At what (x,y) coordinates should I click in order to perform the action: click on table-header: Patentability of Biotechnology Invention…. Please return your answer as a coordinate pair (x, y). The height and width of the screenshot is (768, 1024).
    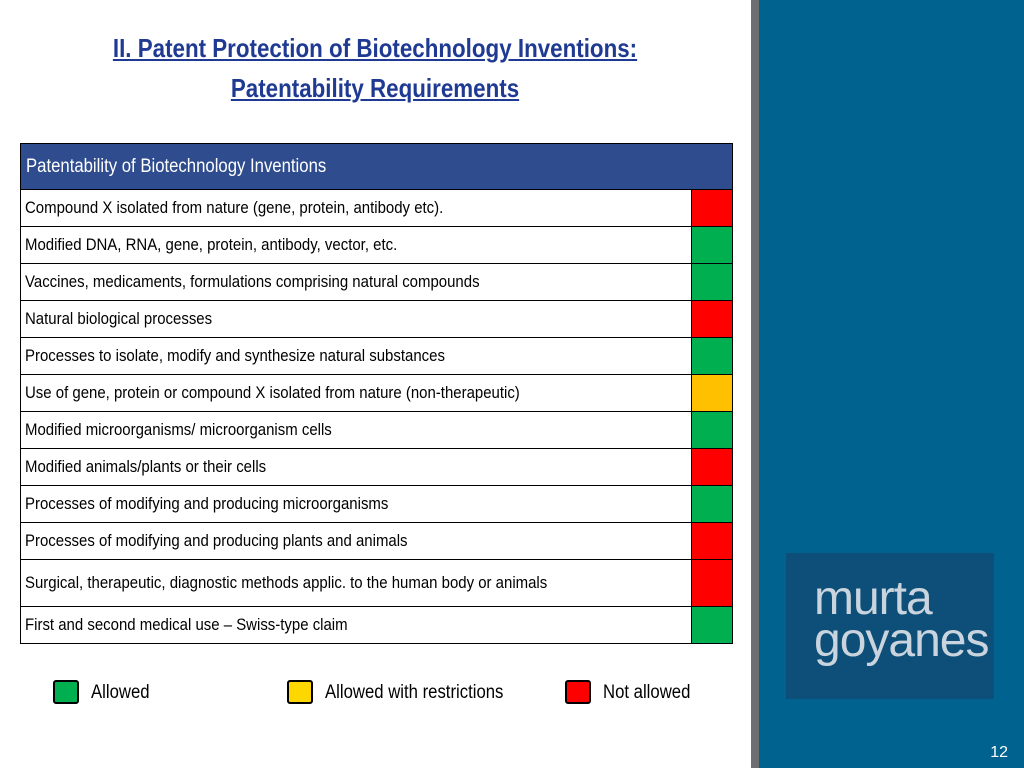
    Looking at the image, I should click on (376, 166).